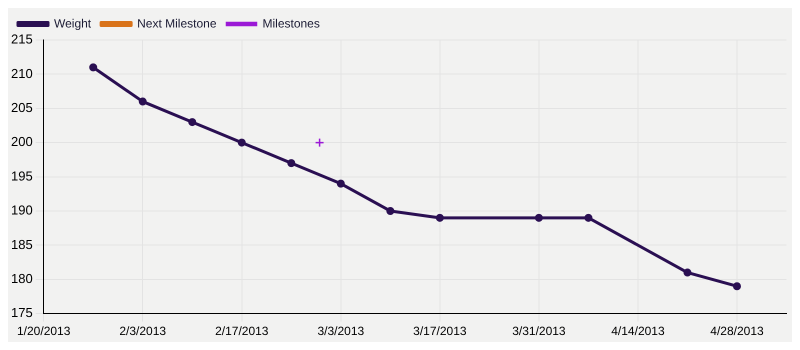 Image resolution: width=800 pixels, height=350 pixels. What do you see at coordinates (340, 331) in the screenshot?
I see `x-tick-label: 3/3/2013` at bounding box center [340, 331].